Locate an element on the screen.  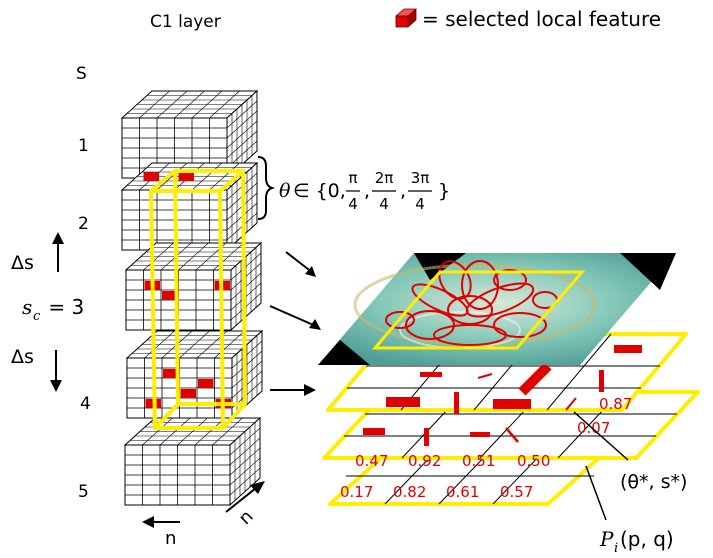
svg-text: = 3 is located at coordinates (63, 307).